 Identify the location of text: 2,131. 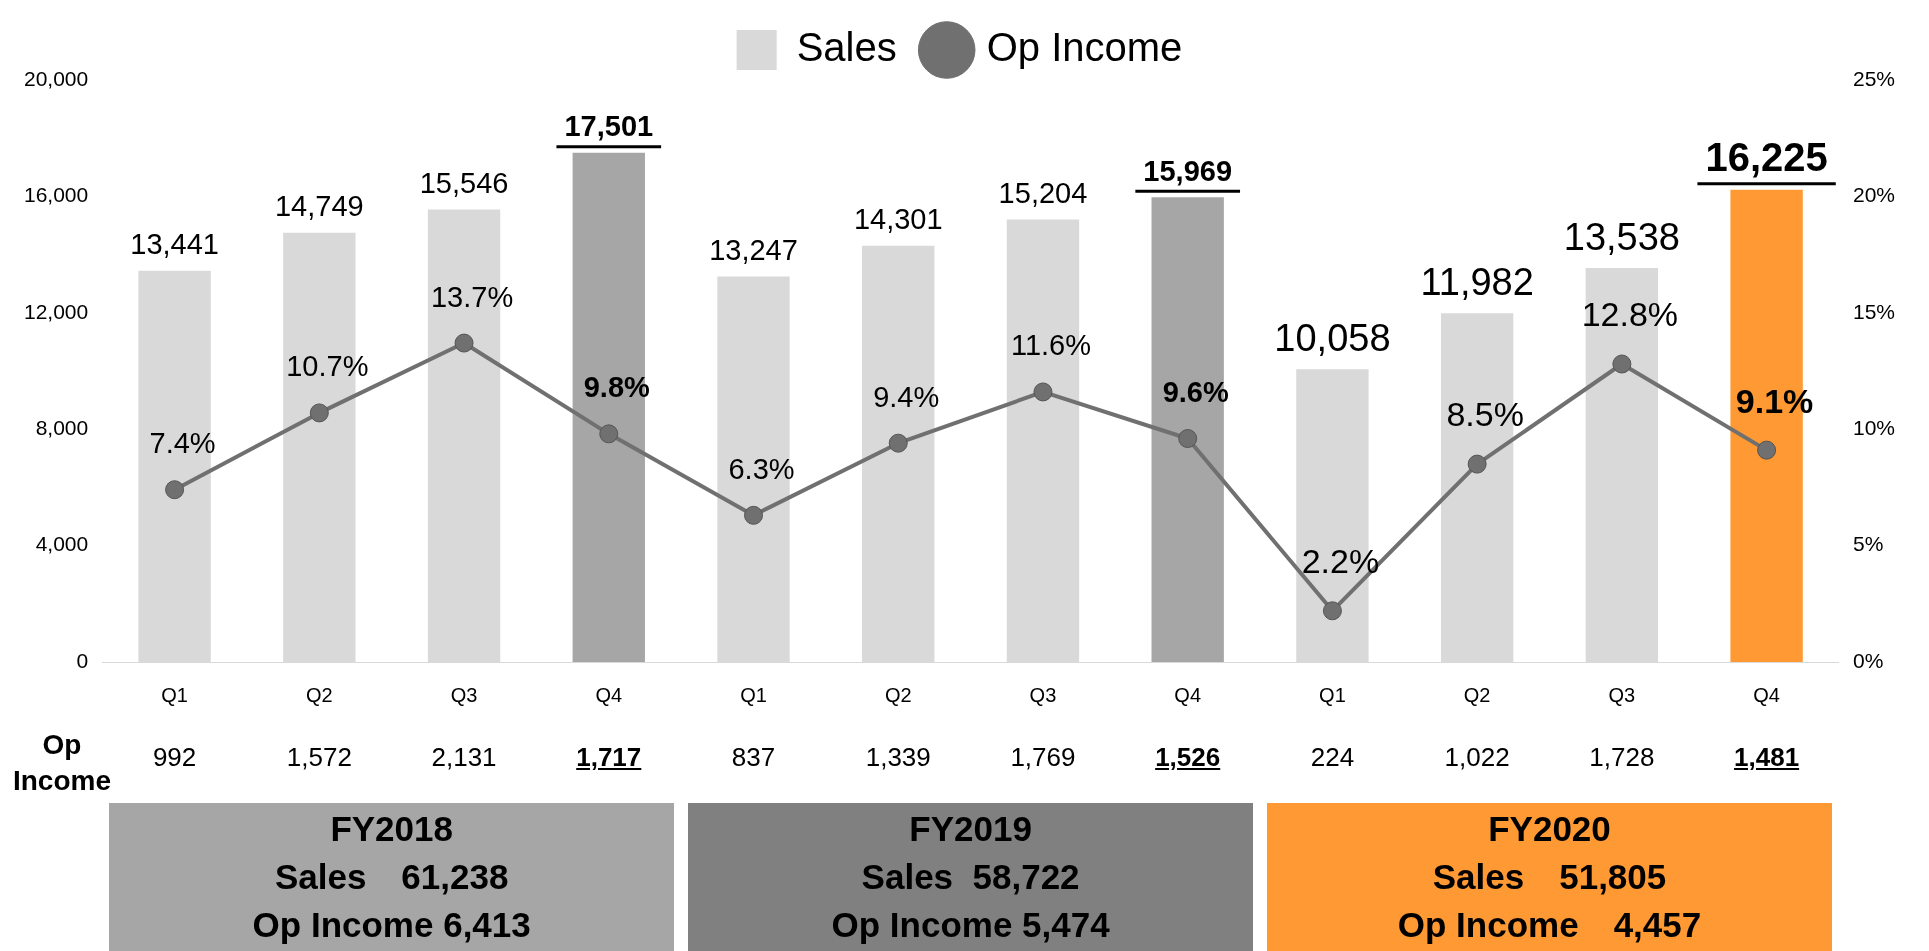
(464, 757).